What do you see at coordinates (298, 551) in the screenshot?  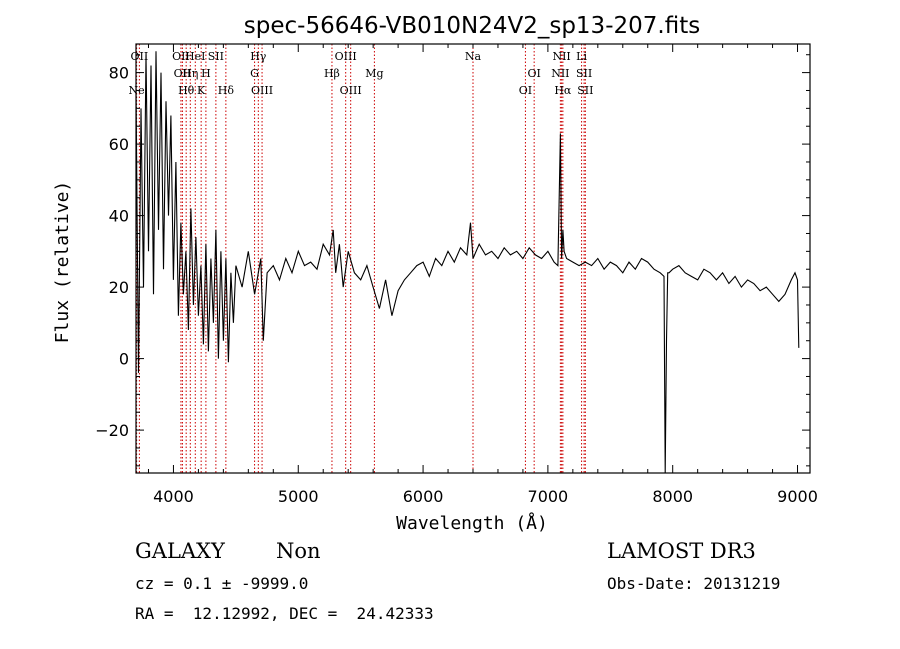 I see `object-subclass: Non` at bounding box center [298, 551].